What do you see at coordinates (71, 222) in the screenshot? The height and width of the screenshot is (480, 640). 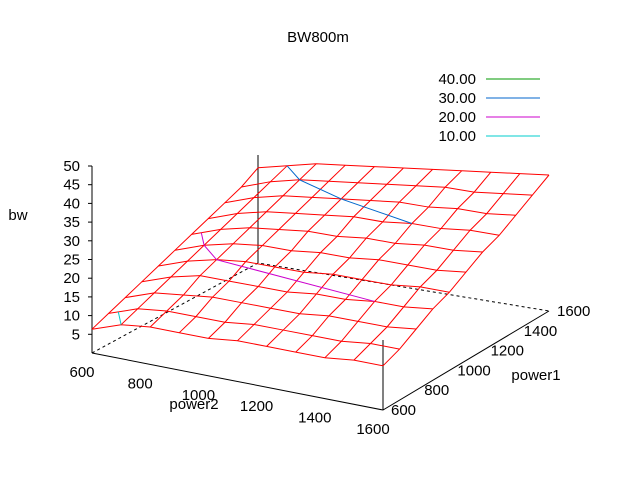 I see `z-tick-label: 35` at bounding box center [71, 222].